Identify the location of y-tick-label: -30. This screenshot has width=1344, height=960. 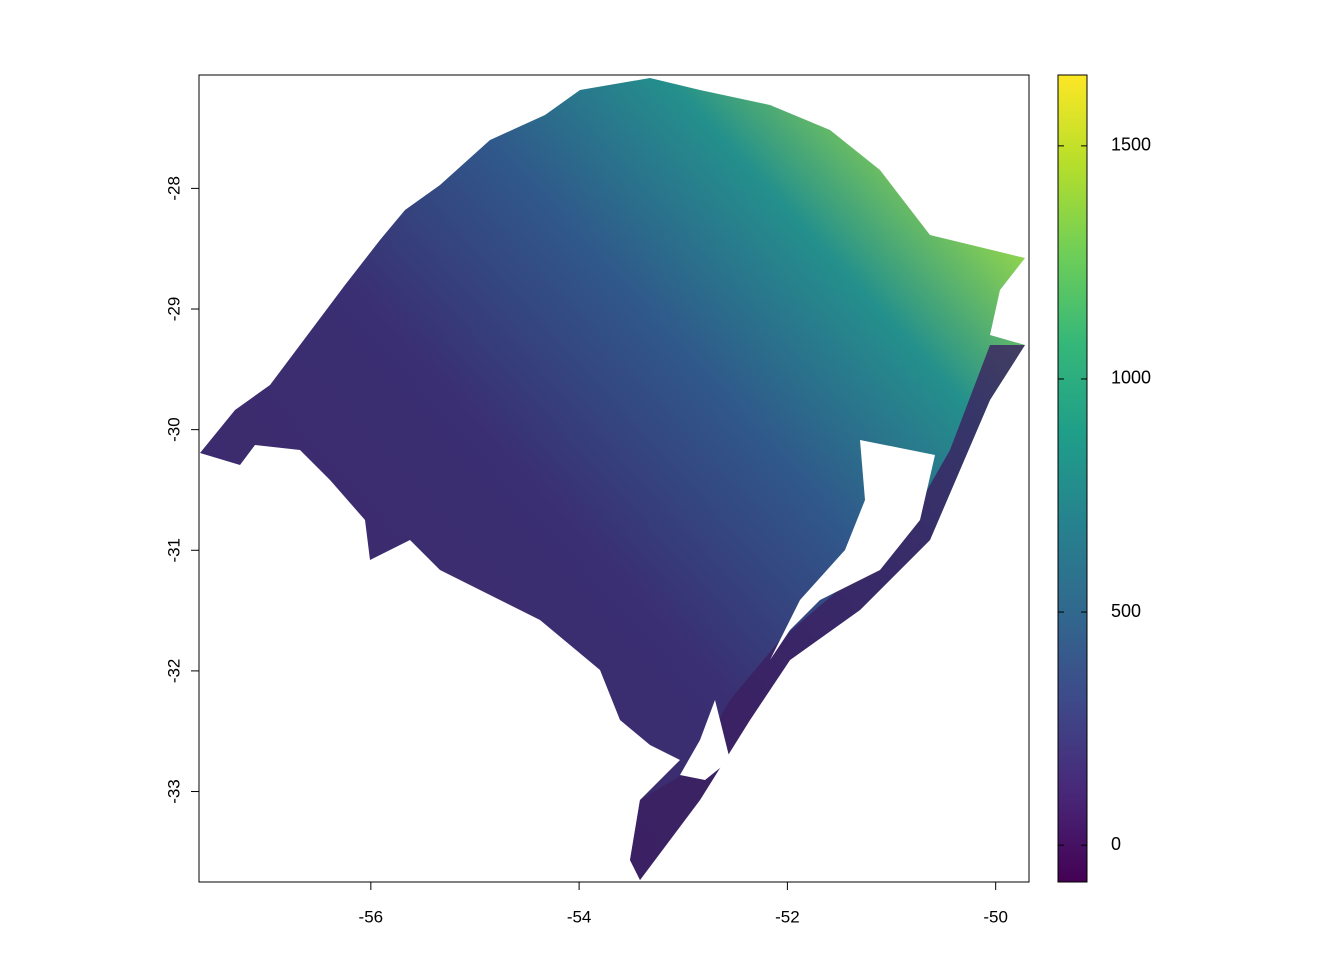
(173, 429).